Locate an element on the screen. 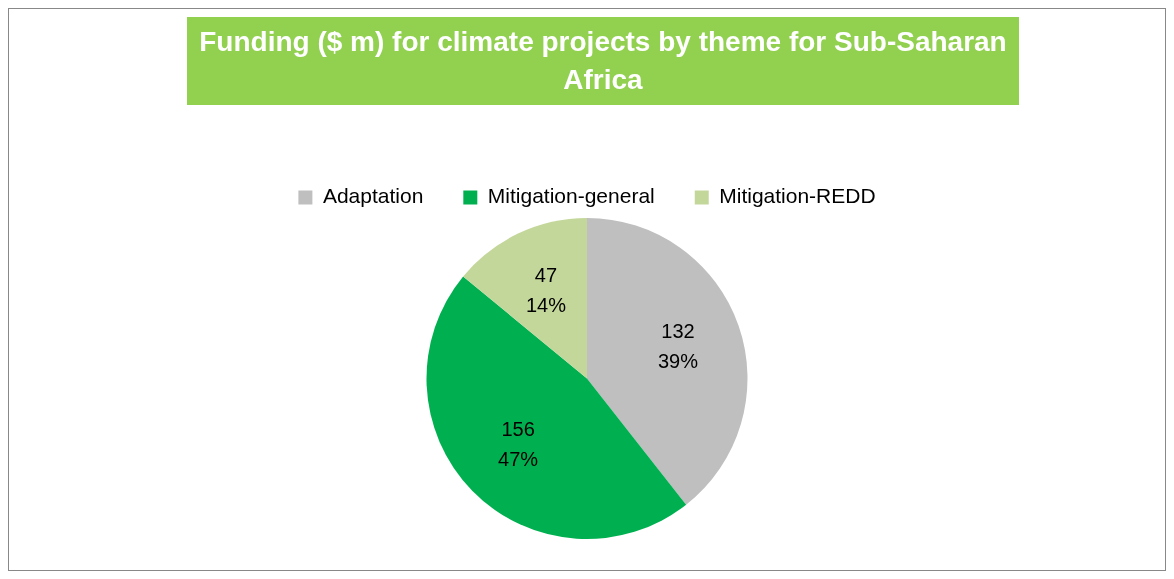 This screenshot has height=579, width=1174. legend-label: Mitigation-REDD is located at coordinates (797, 196).